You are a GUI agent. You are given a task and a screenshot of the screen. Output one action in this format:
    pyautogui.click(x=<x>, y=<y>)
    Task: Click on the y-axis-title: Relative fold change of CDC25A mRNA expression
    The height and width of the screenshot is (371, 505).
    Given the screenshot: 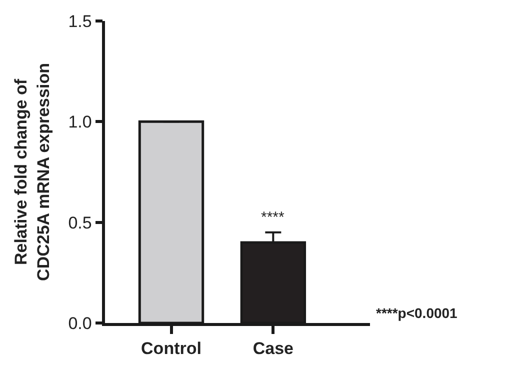 What is the action you would take?
    pyautogui.click(x=32, y=172)
    